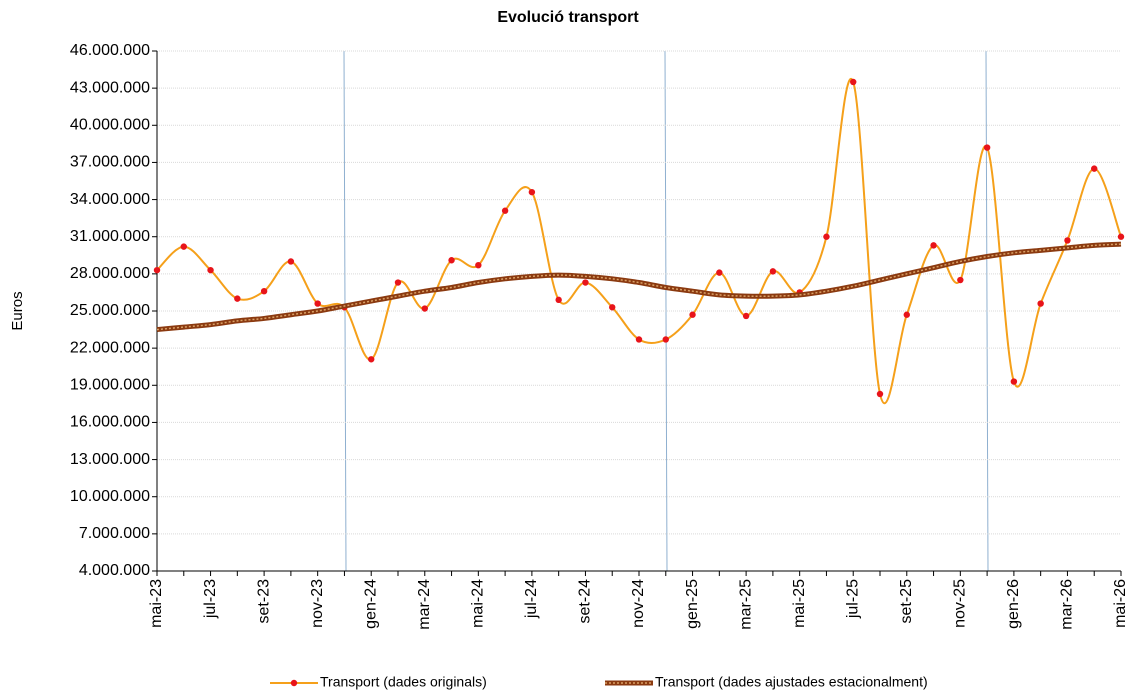  I want to click on y-tick-label: 16.000.000, so click(110, 422).